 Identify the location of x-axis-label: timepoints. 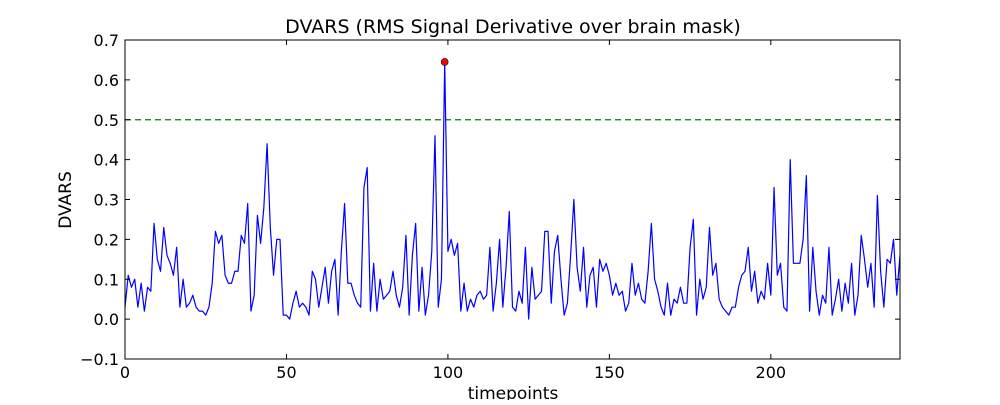
(513, 392).